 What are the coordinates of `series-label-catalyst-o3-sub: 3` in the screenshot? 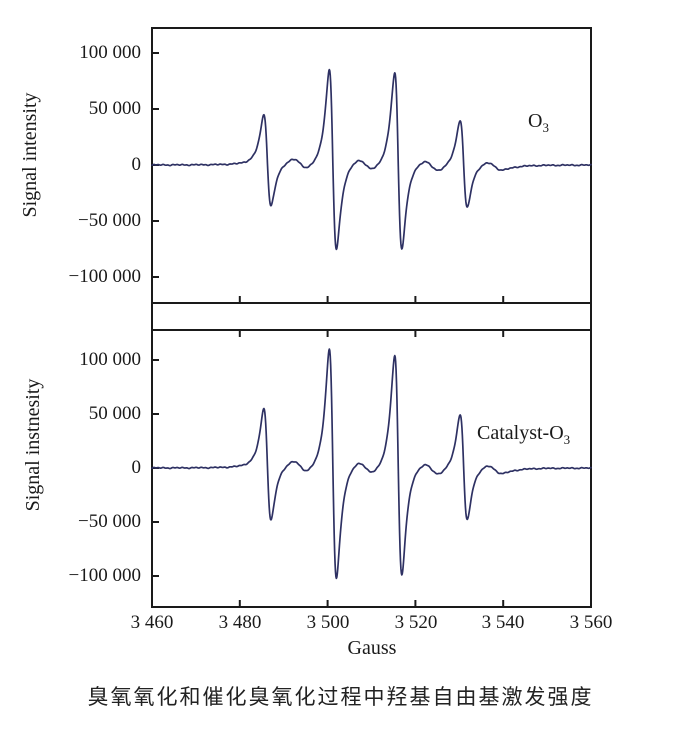 It's located at (567, 439).